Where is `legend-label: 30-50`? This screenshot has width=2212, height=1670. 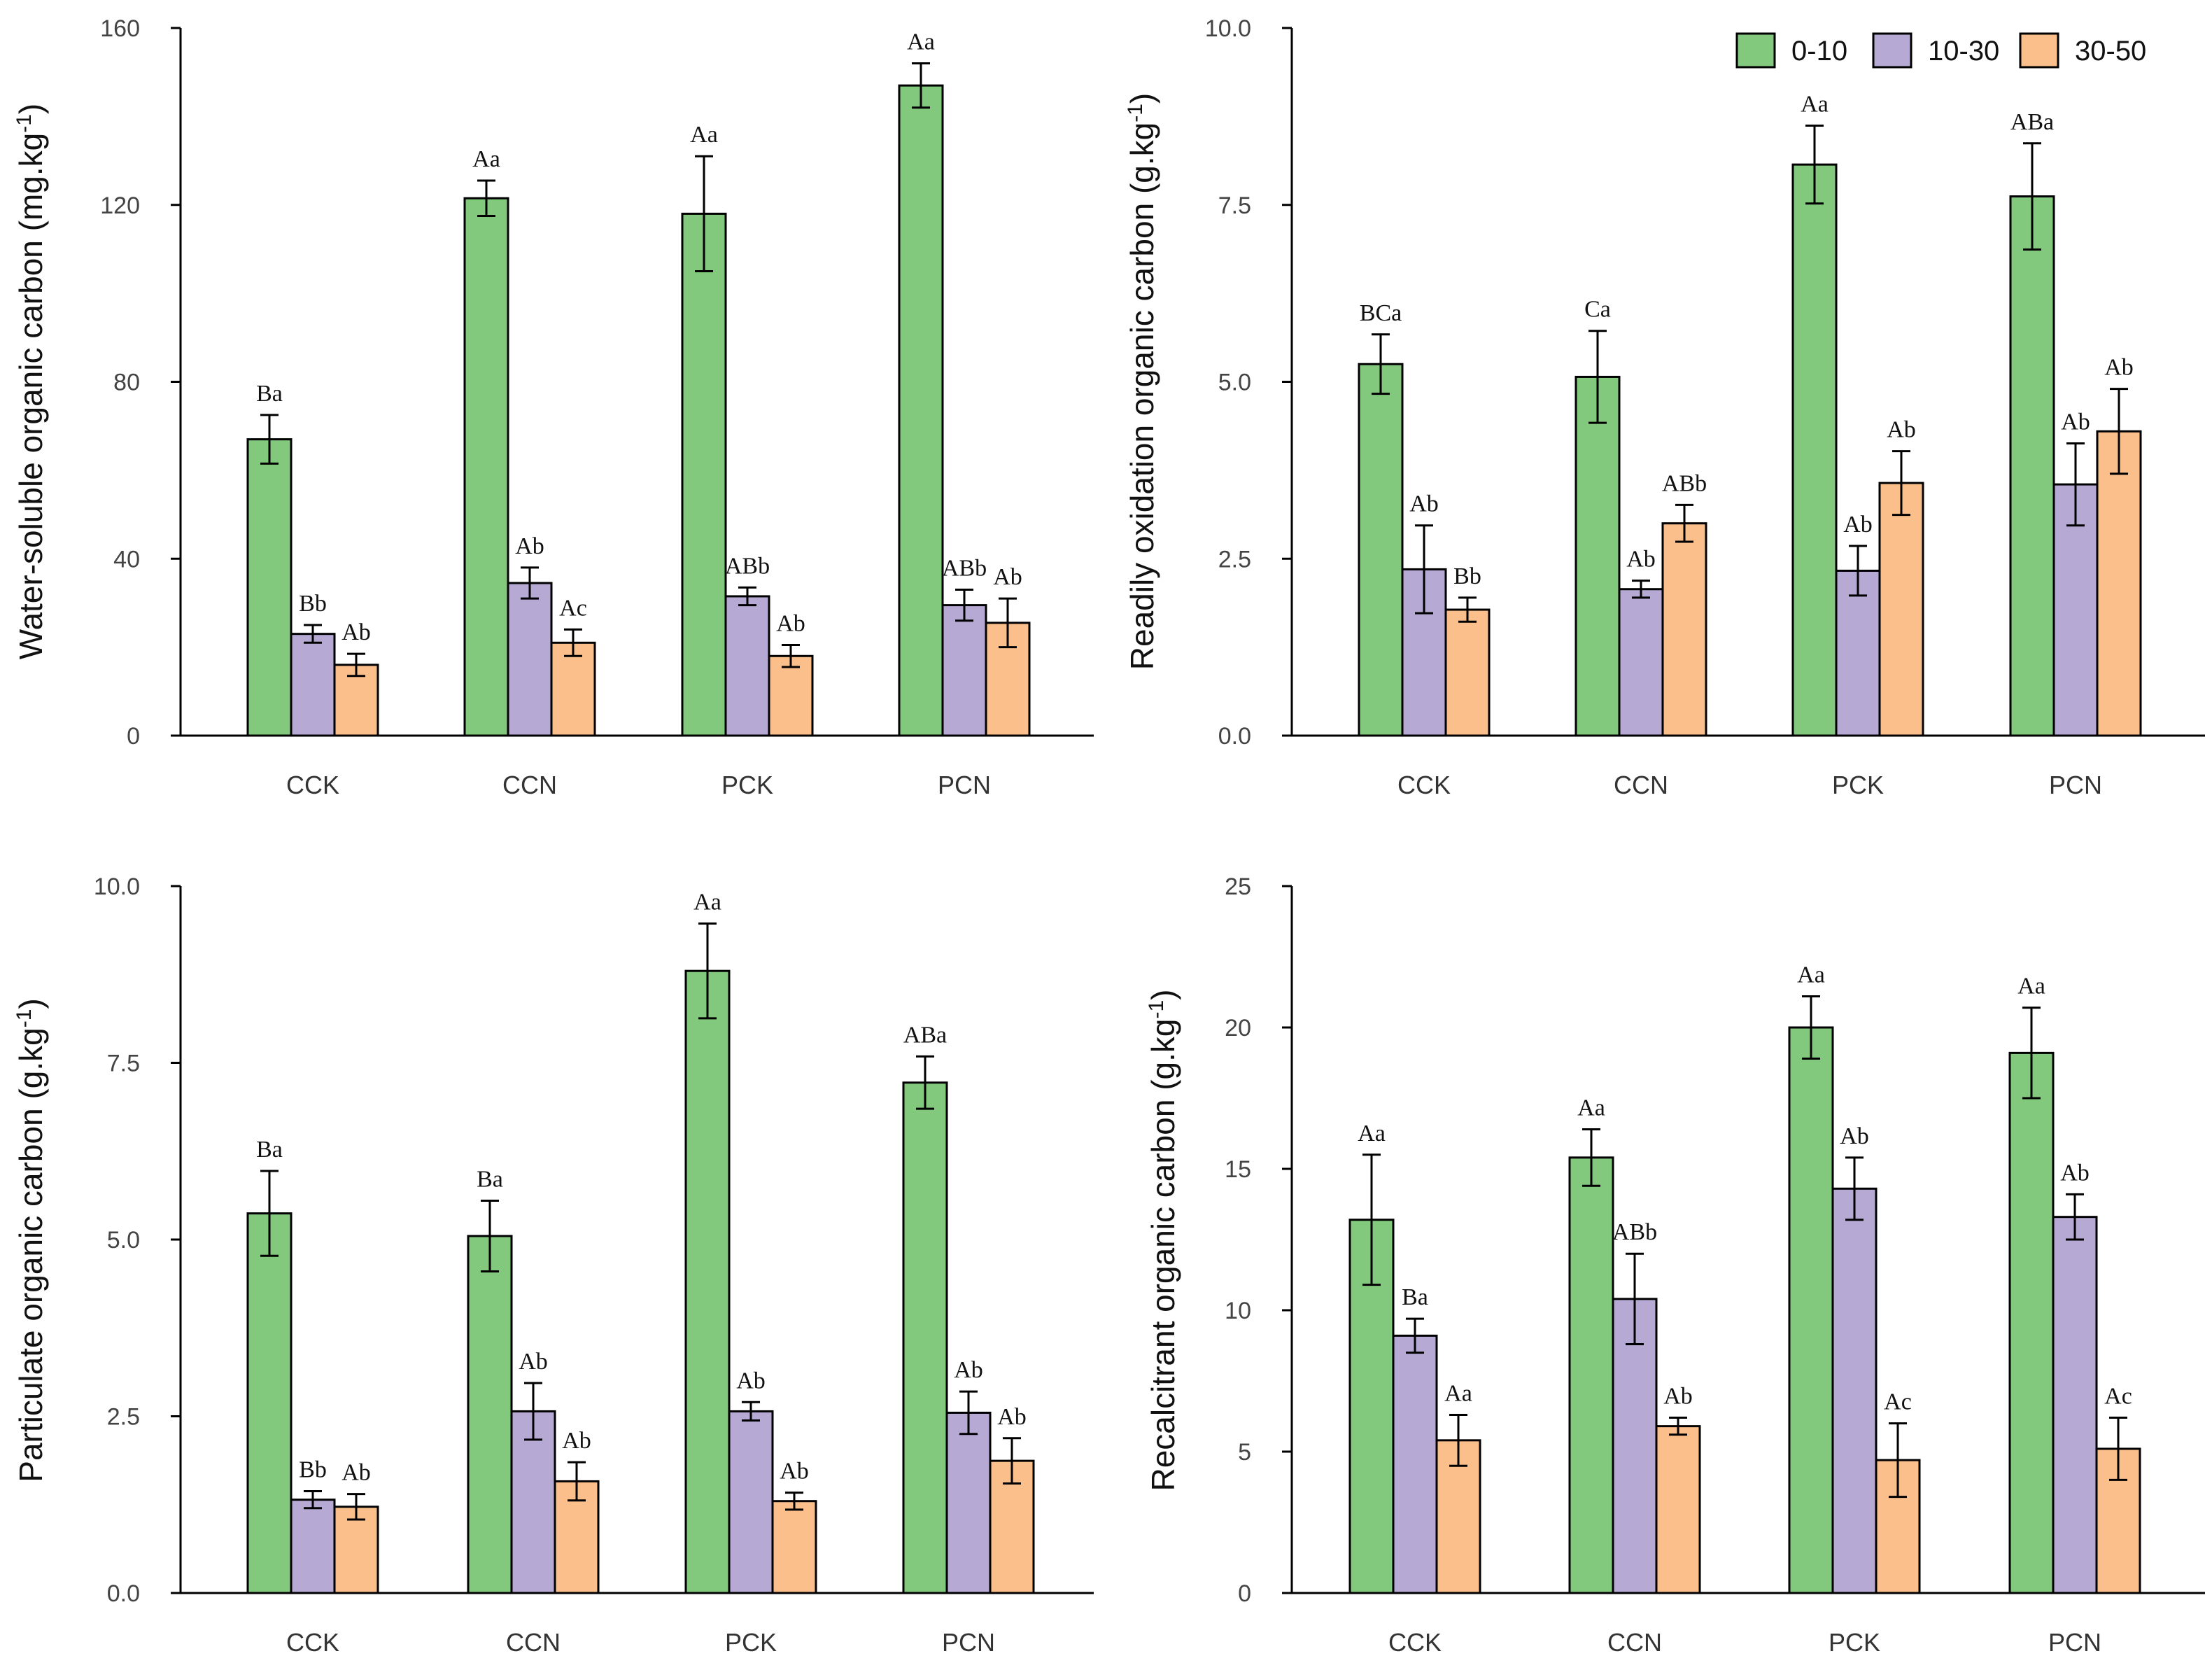 legend-label: 30-50 is located at coordinates (2110, 51).